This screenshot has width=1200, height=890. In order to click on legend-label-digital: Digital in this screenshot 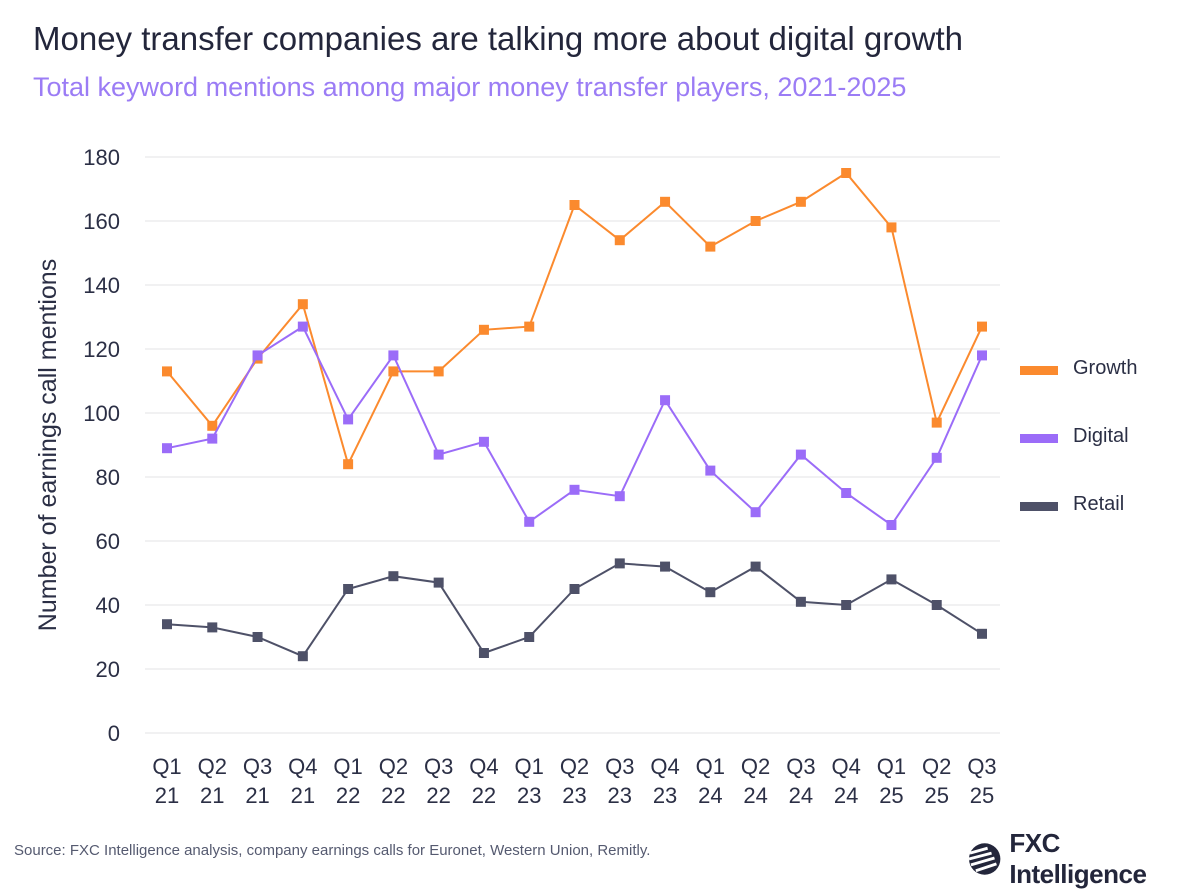, I will do `click(1101, 436)`.